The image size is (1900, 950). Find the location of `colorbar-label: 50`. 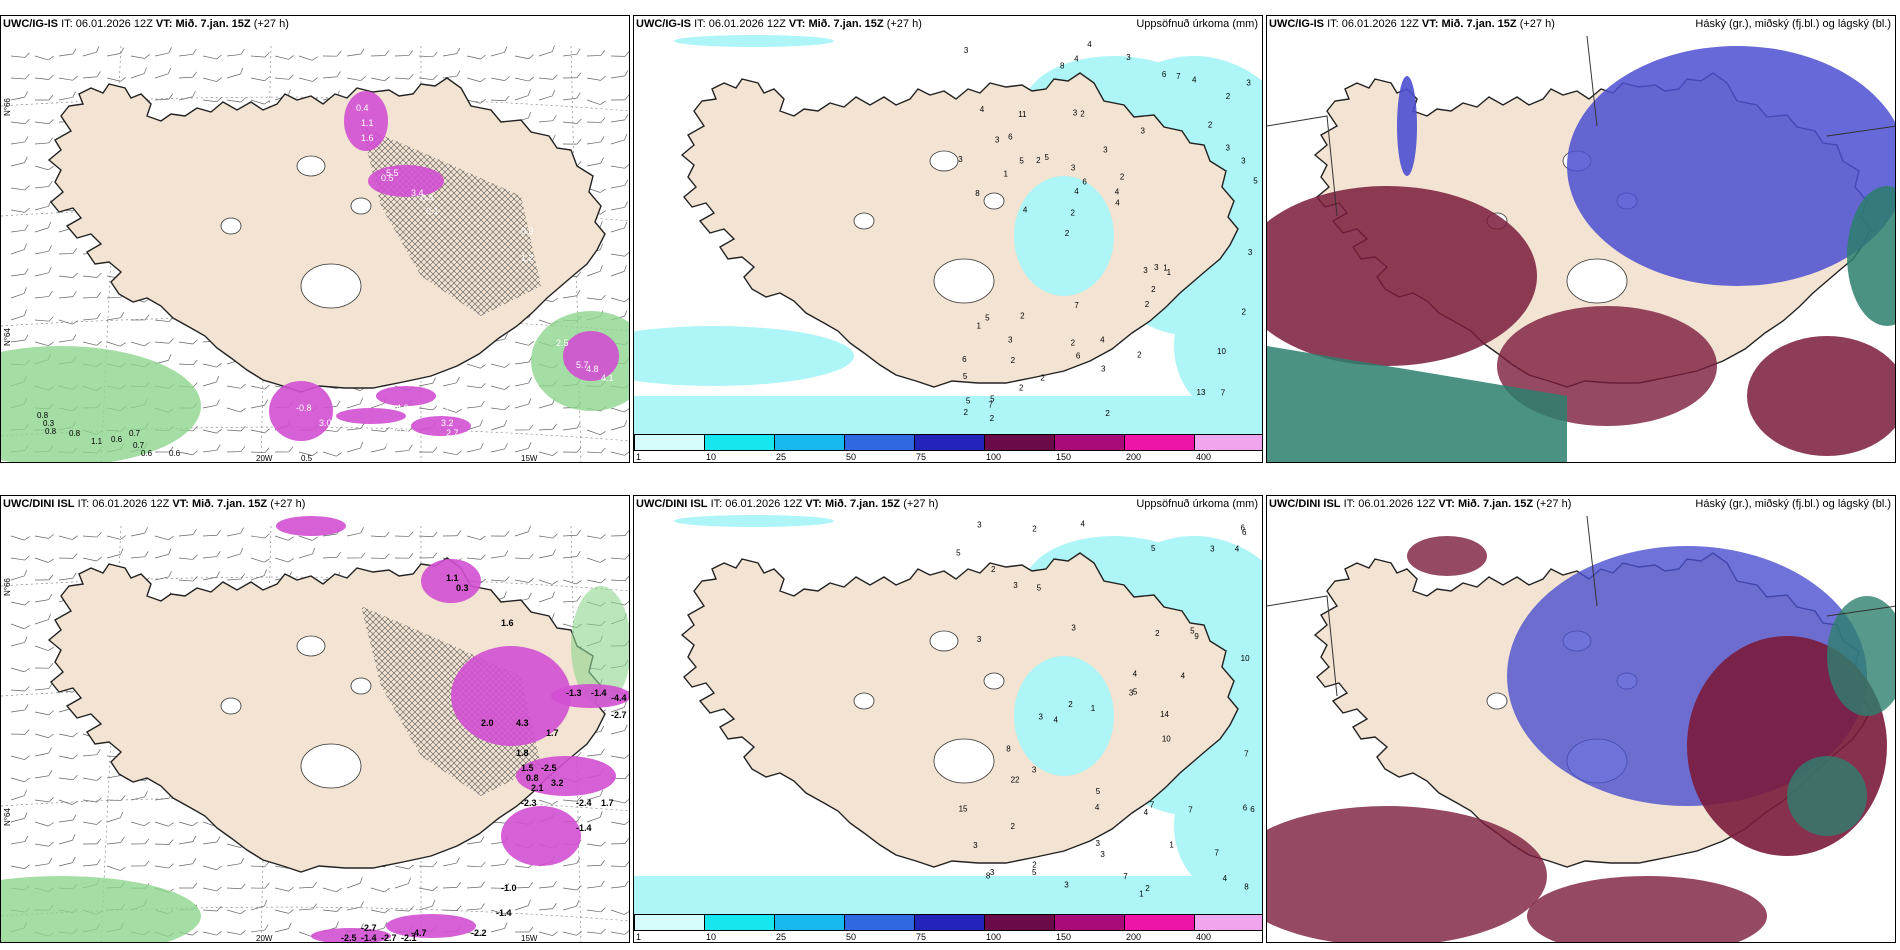

colorbar-label: 50 is located at coordinates (851, 457).